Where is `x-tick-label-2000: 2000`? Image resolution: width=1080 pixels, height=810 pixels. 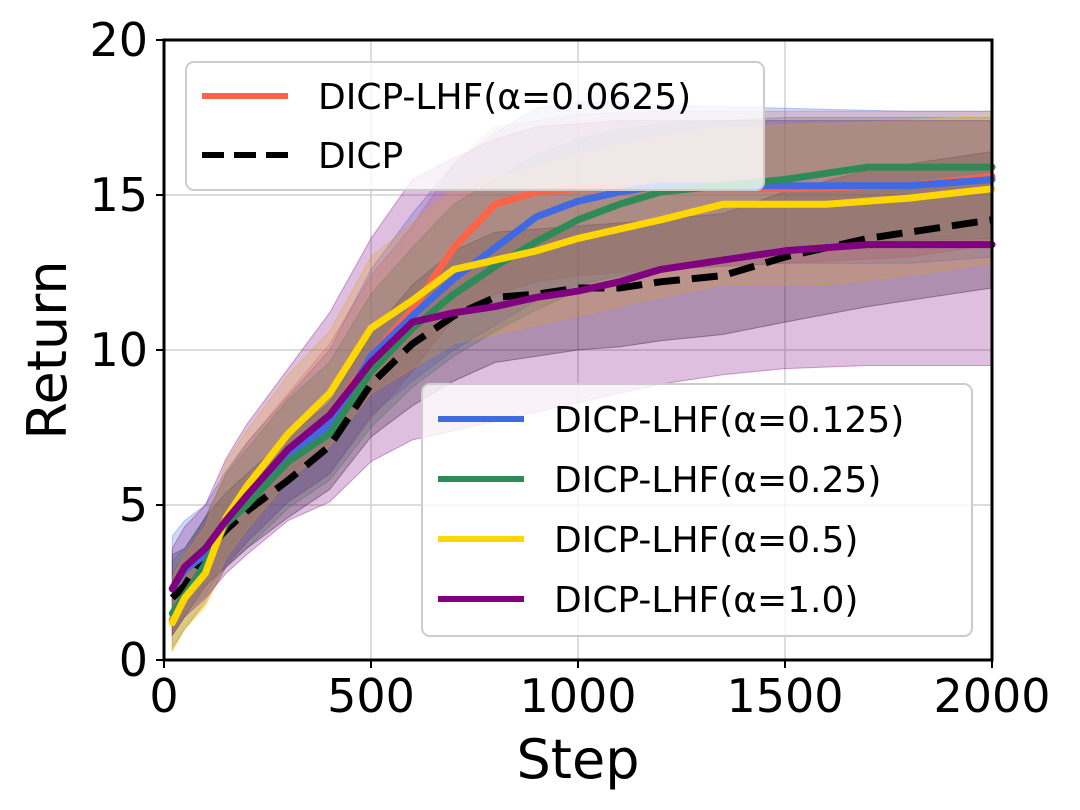 x-tick-label-2000: 2000 is located at coordinates (991, 696).